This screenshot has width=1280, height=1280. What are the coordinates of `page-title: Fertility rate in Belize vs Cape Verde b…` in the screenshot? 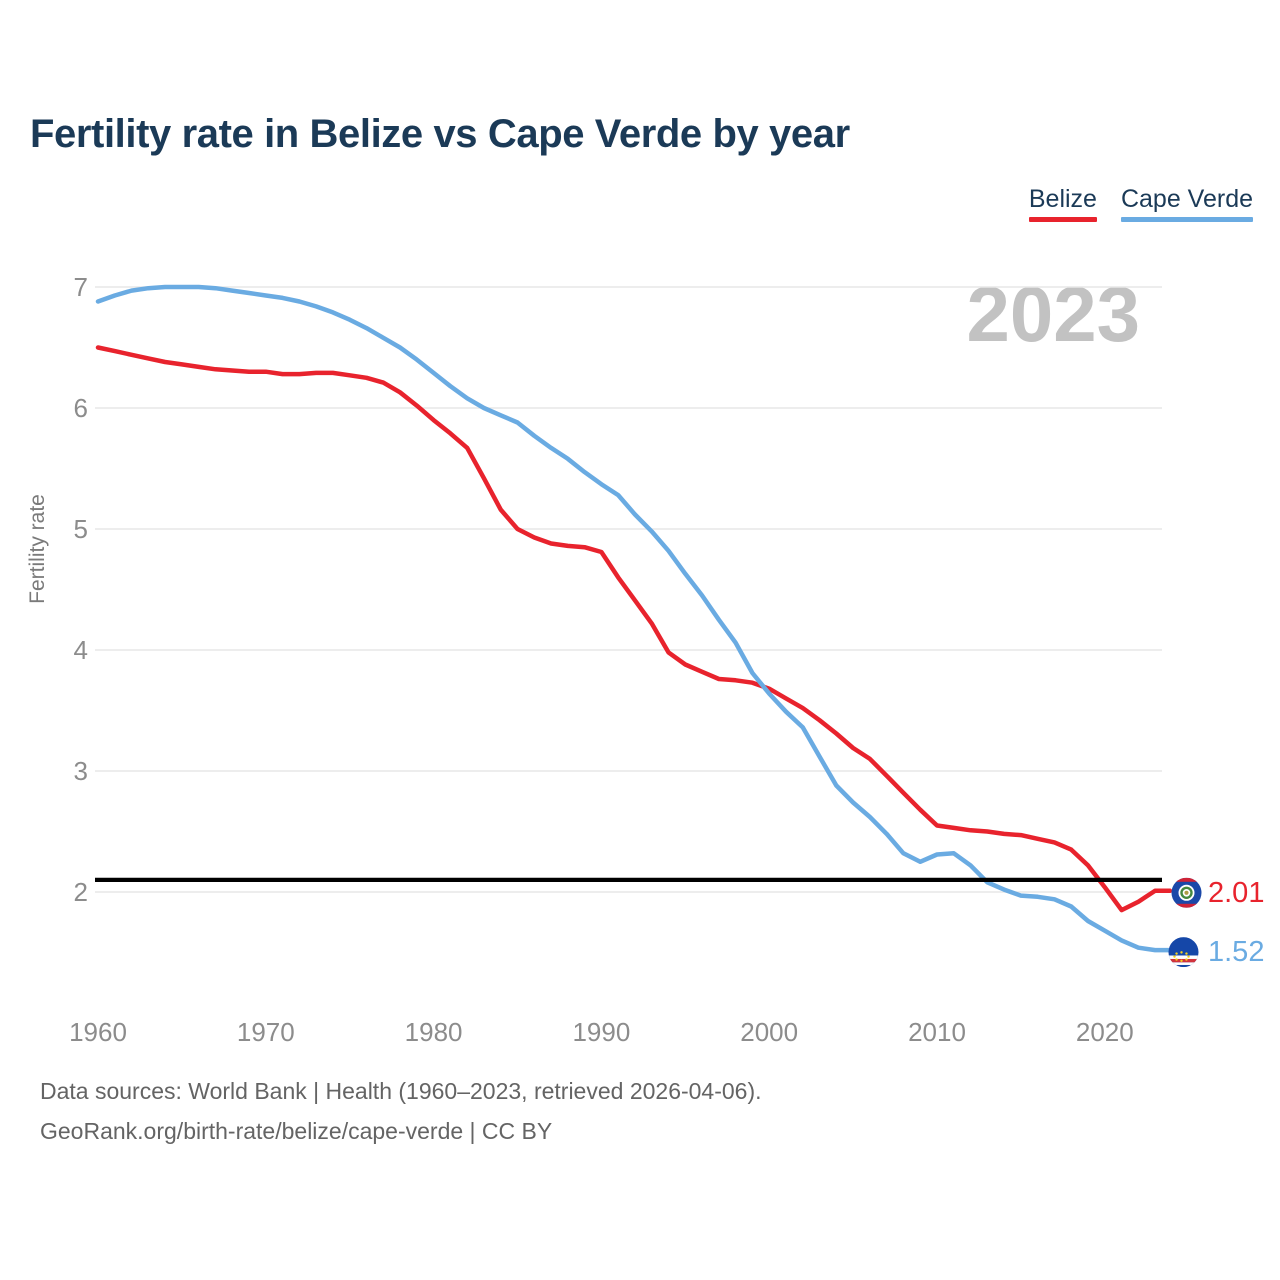 It's located at (440, 134).